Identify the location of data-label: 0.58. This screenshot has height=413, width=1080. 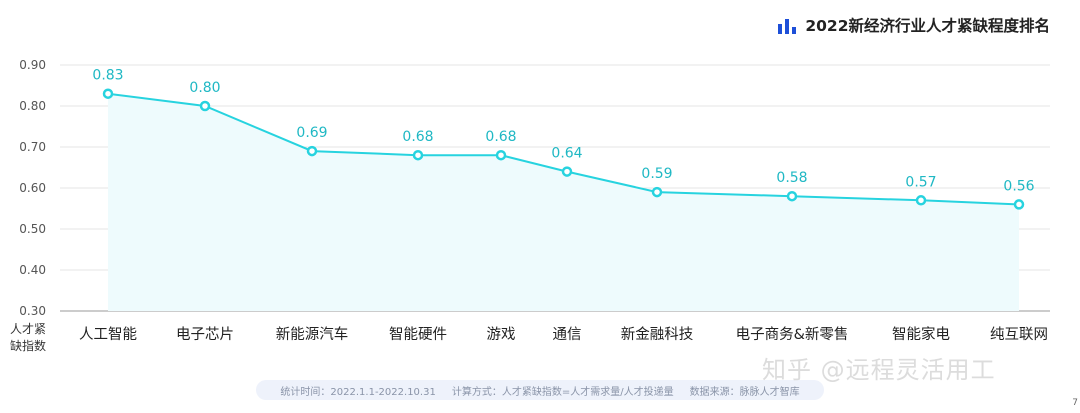
(791, 178).